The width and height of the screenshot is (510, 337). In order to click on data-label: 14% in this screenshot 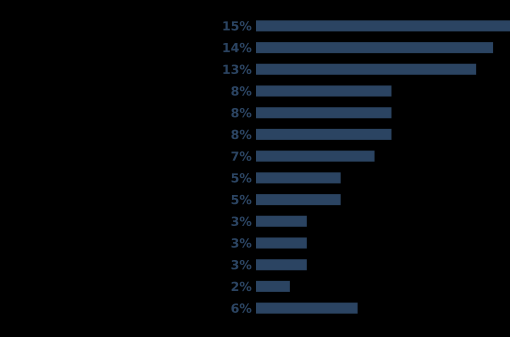, I will do `click(237, 47)`.